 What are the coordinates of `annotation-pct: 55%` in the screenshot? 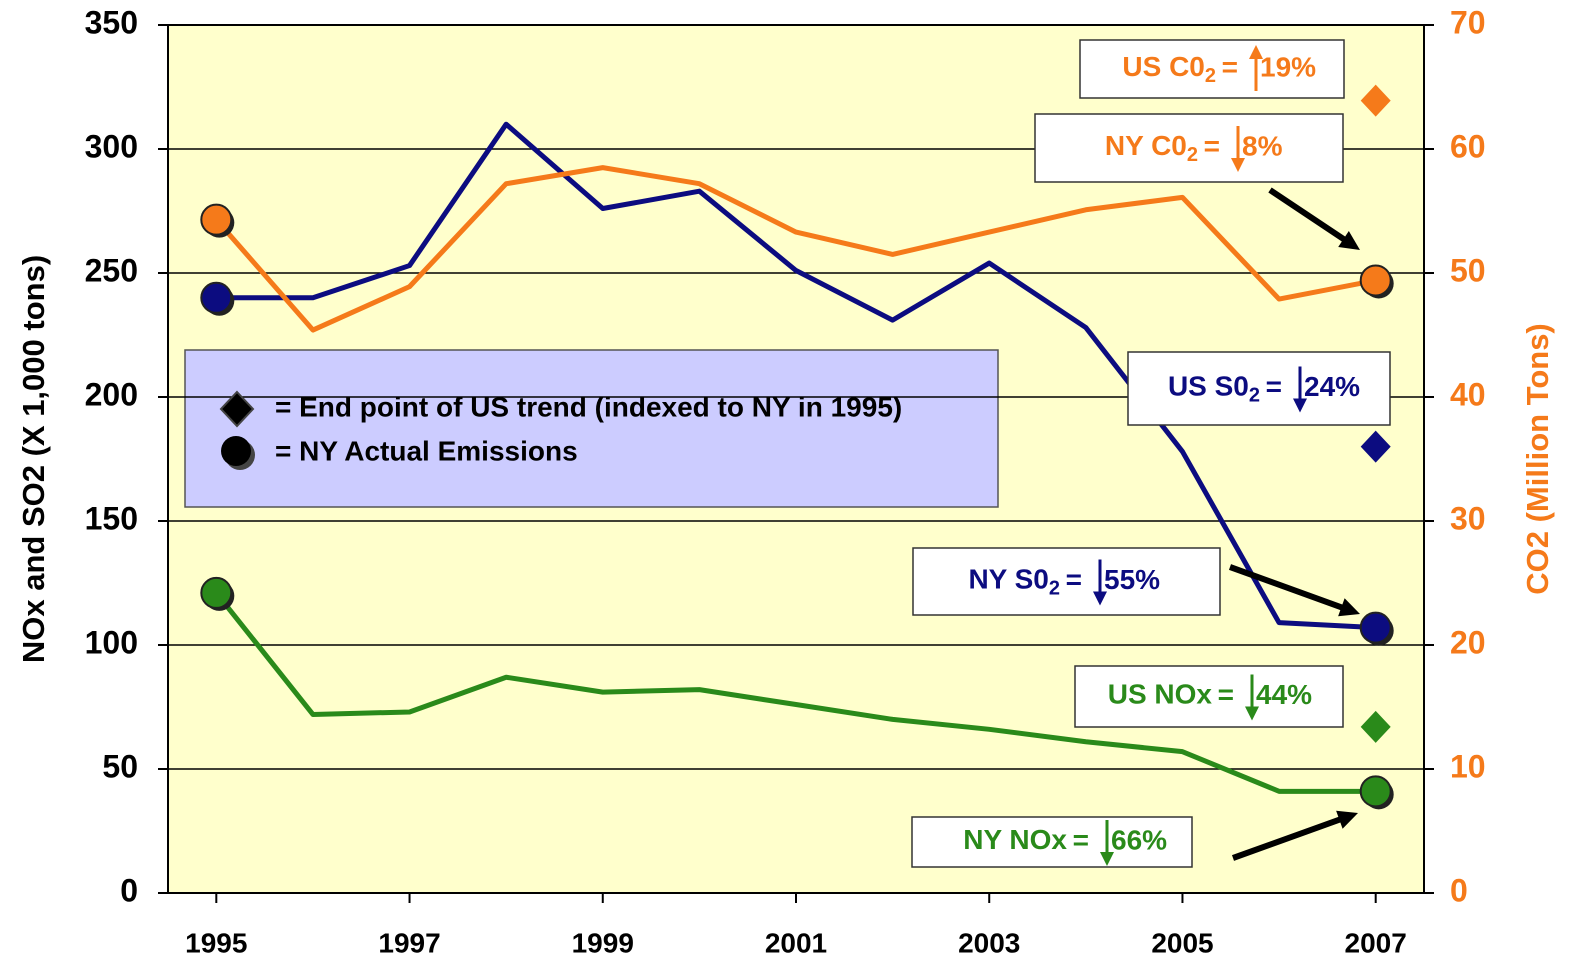 It's located at (1132, 579).